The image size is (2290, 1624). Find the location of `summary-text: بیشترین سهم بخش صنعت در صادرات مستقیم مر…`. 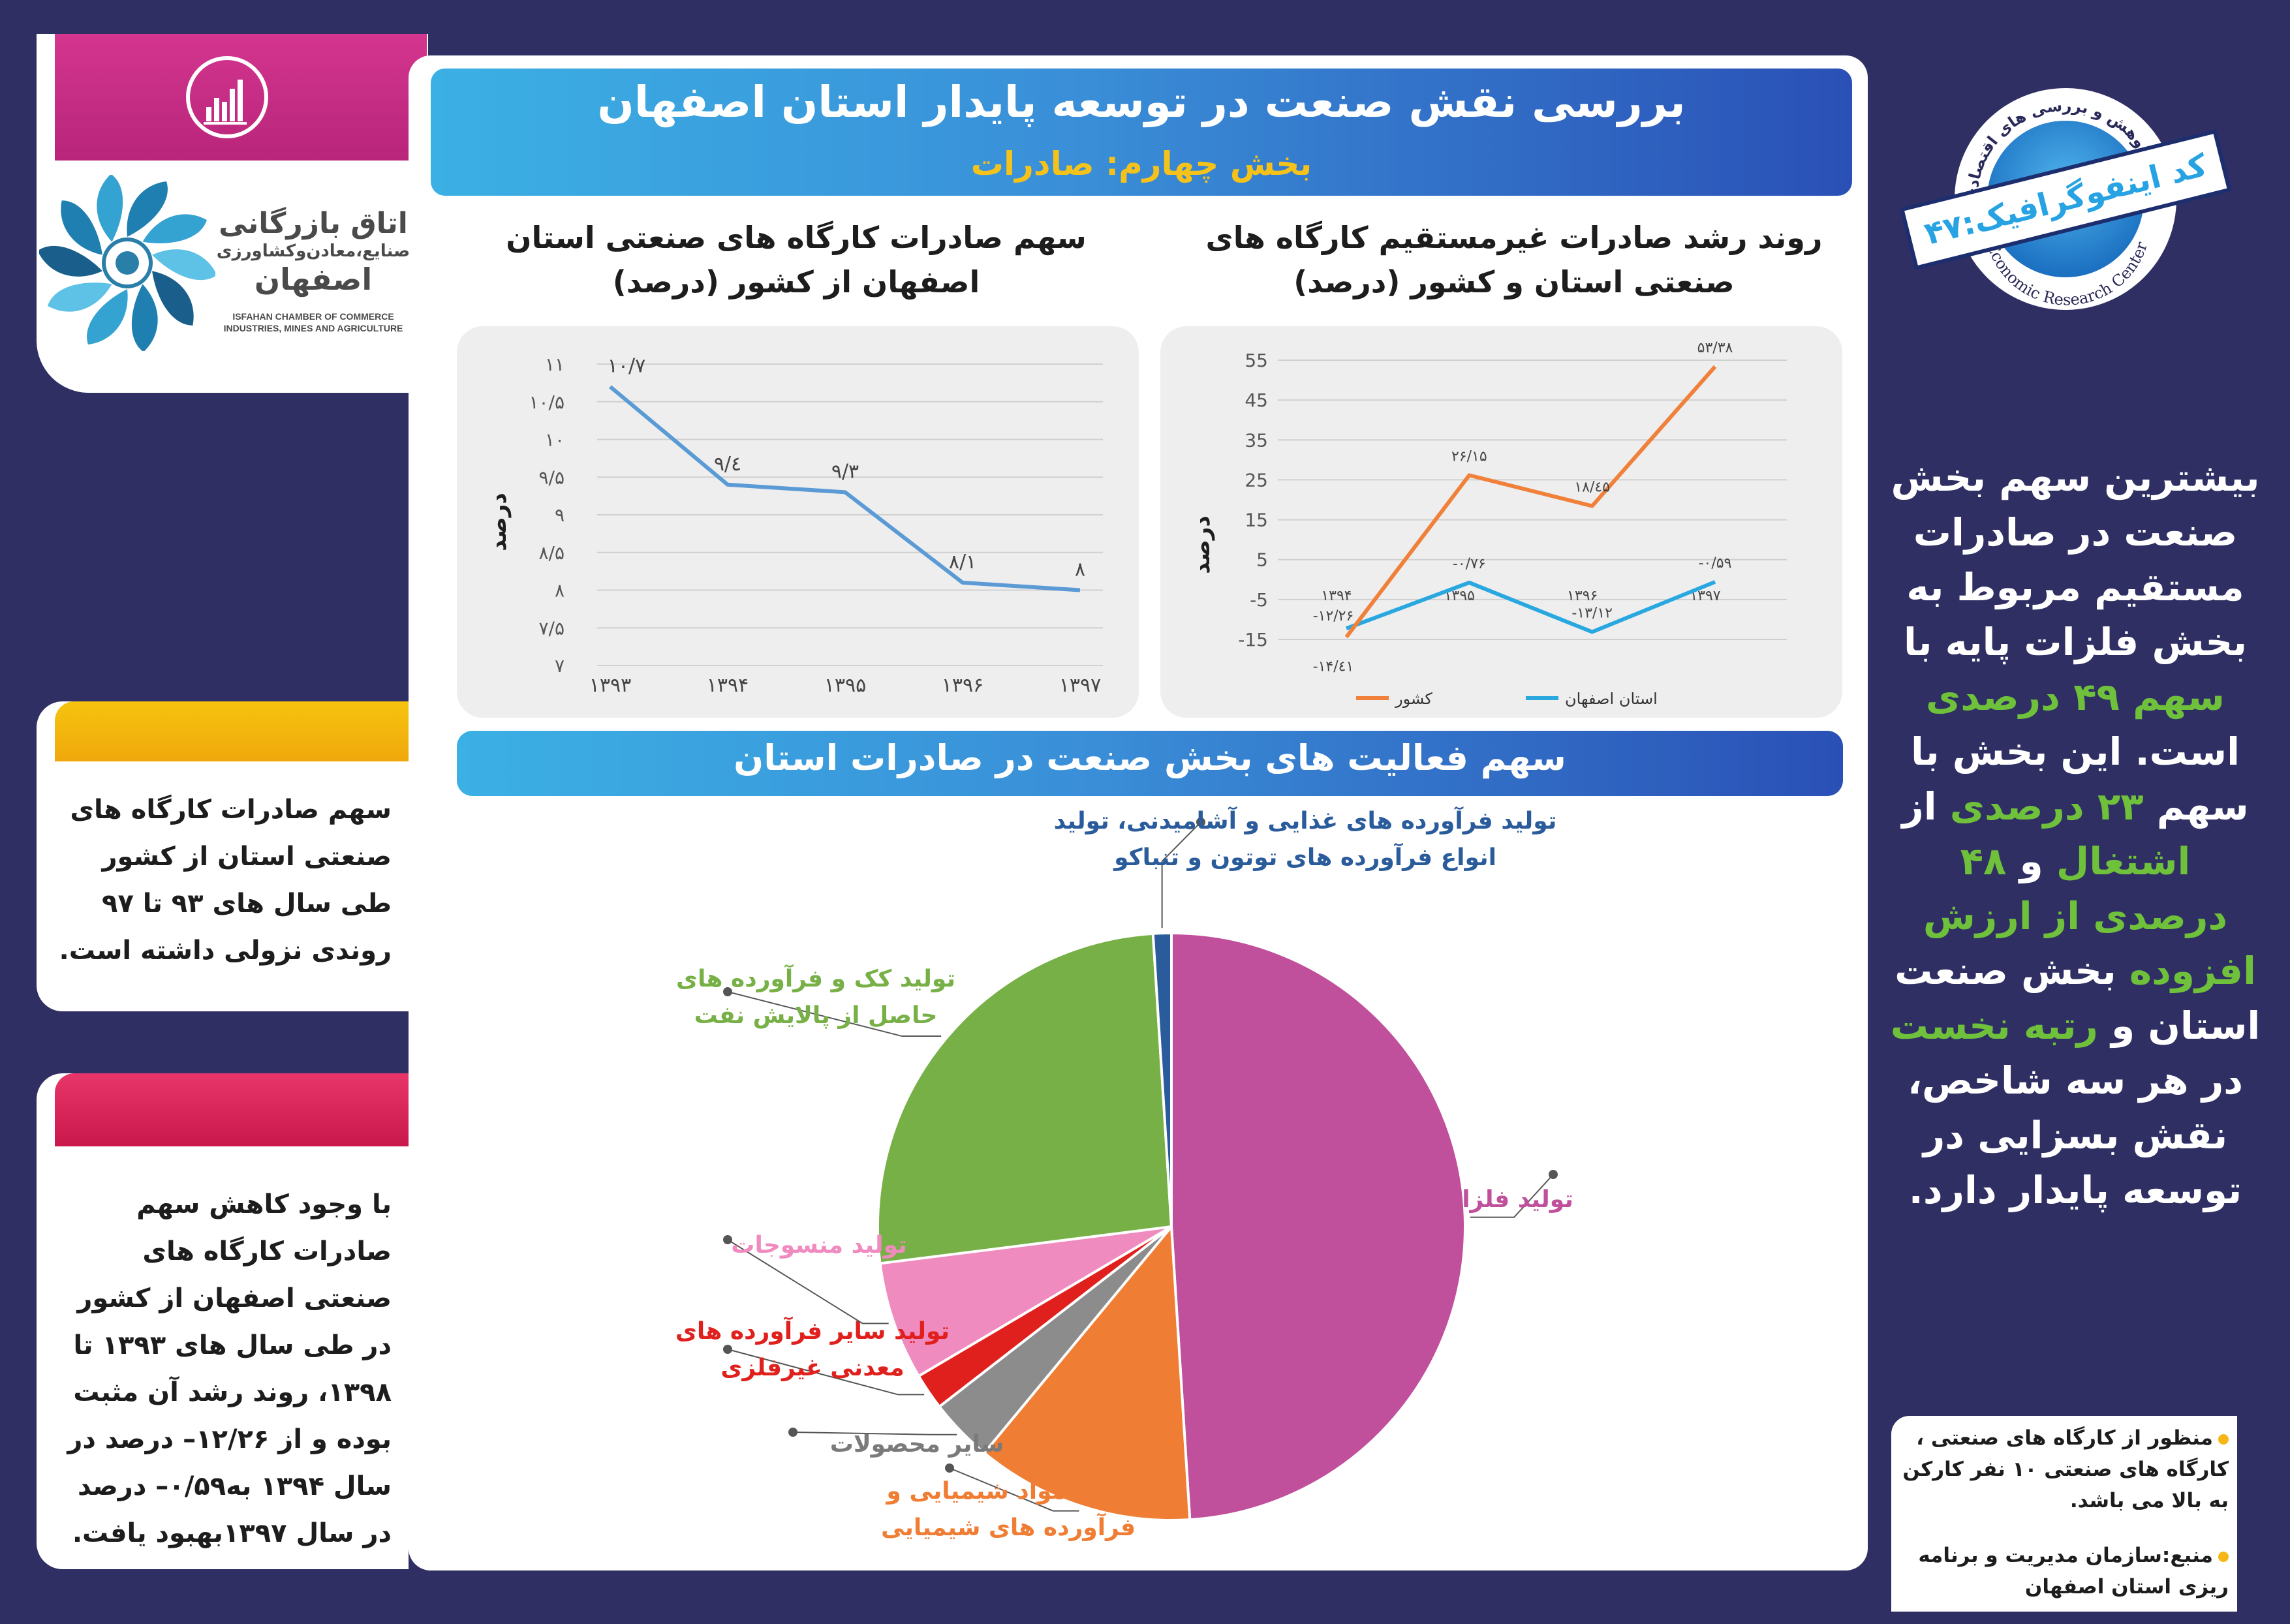

summary-text: بیشترین سهم بخش صنعت در صادرات مستقیم مر… is located at coordinates (2075, 834).